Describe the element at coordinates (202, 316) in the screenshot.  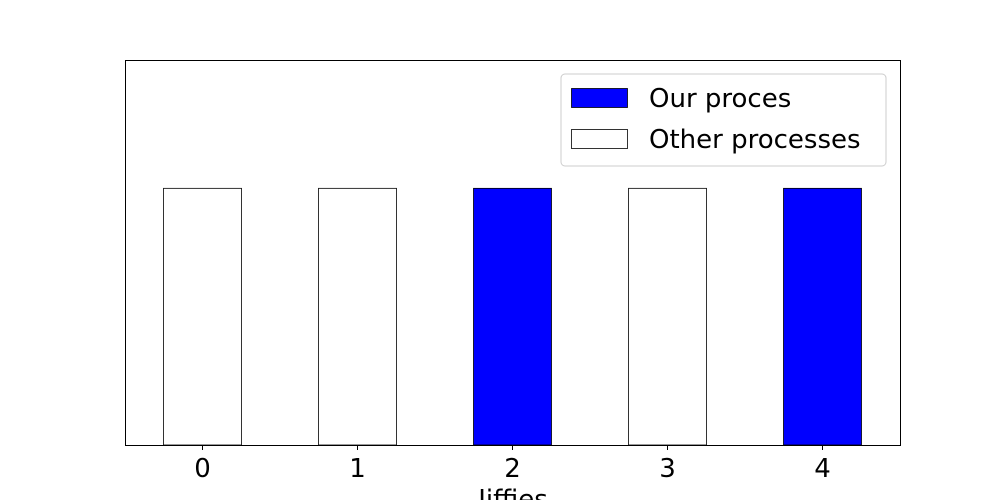
I see `bar-0-other-processes` at that location.